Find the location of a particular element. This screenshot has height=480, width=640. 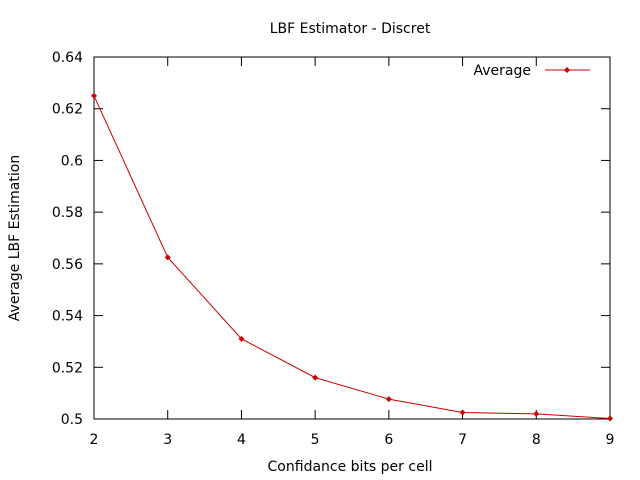

chart-title: LBF Estimator - Discret is located at coordinates (350, 29).